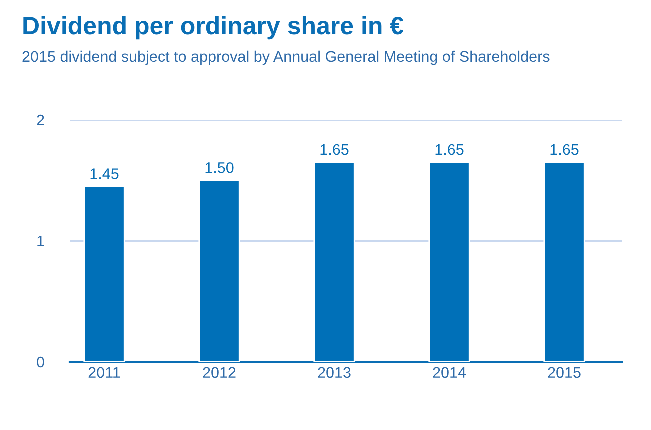  I want to click on x-tick-label: 2013, so click(334, 372).